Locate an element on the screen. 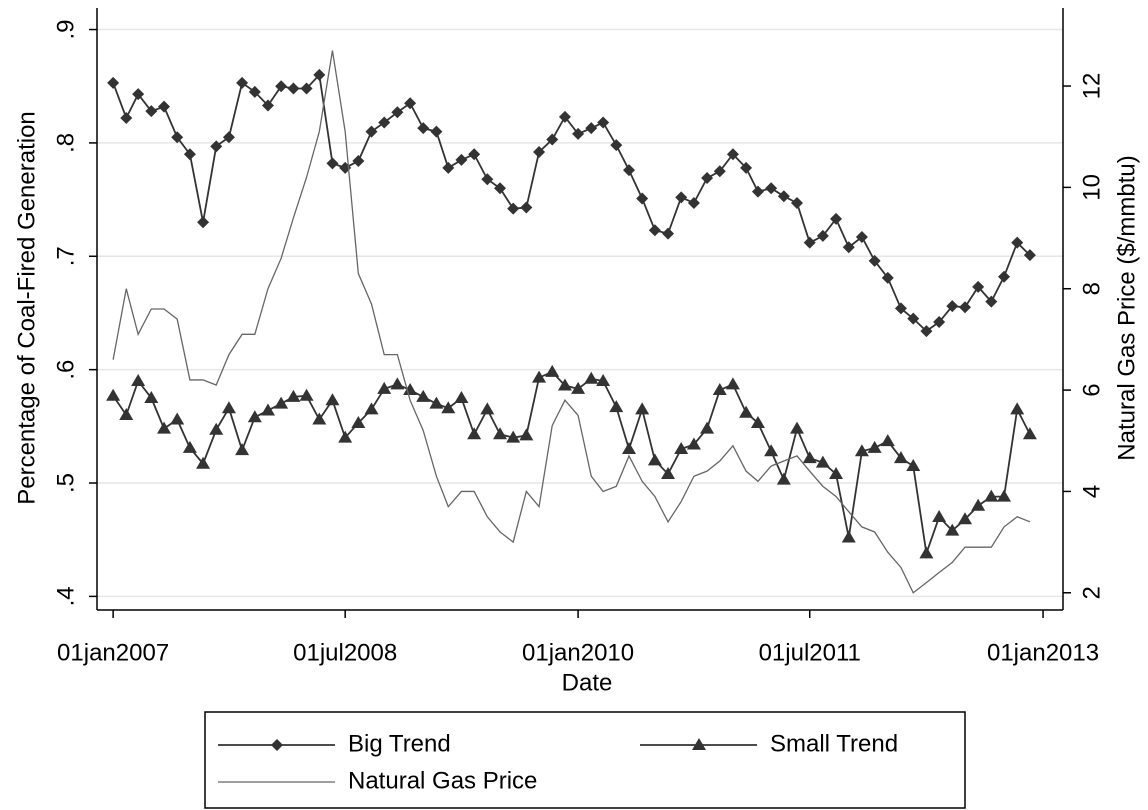 The width and height of the screenshot is (1148, 810). y-tick-label: .9 is located at coordinates (65, 30).